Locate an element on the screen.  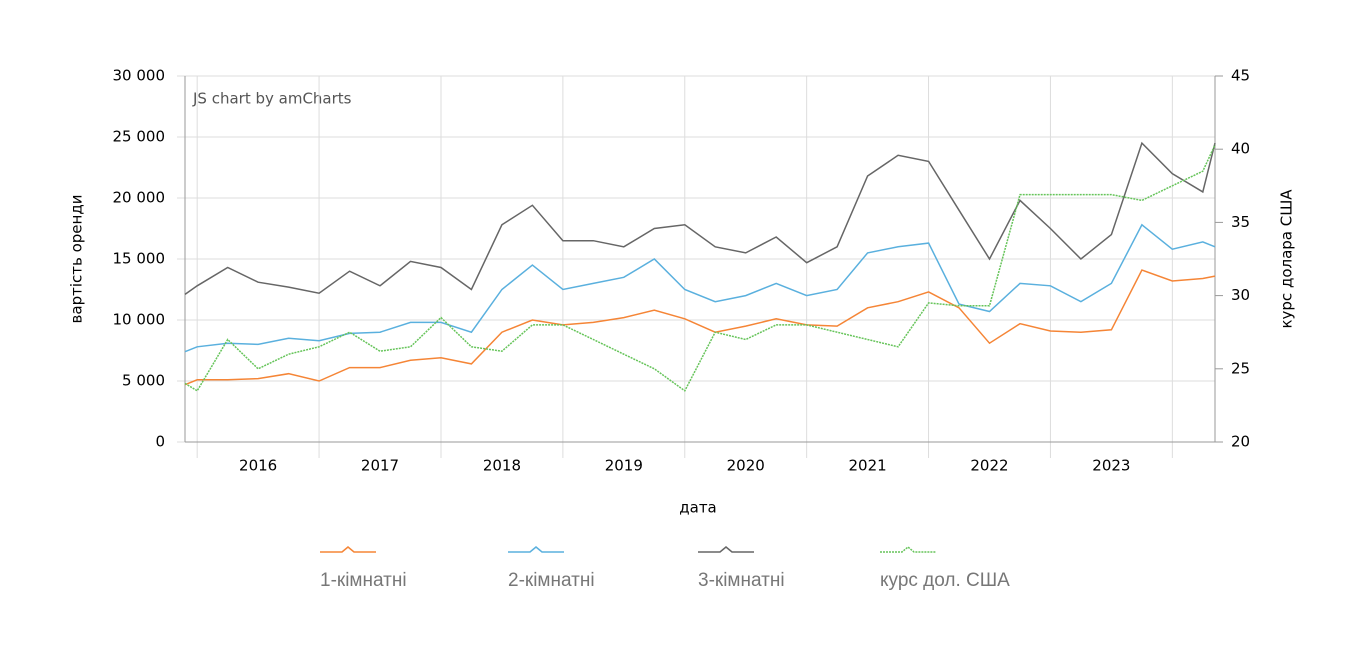
series-line is located at coordinates (700, 327).